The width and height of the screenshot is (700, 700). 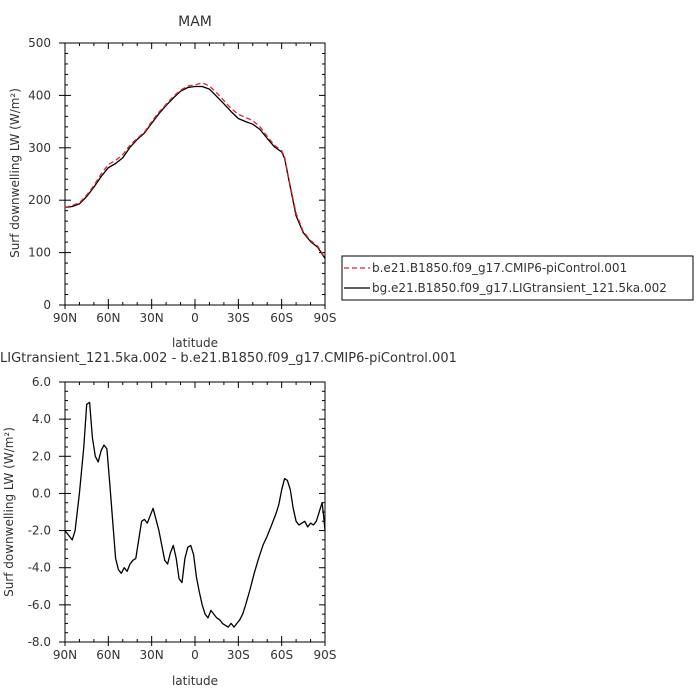 I want to click on bottom-x-axis-label: latitude, so click(x=195, y=681).